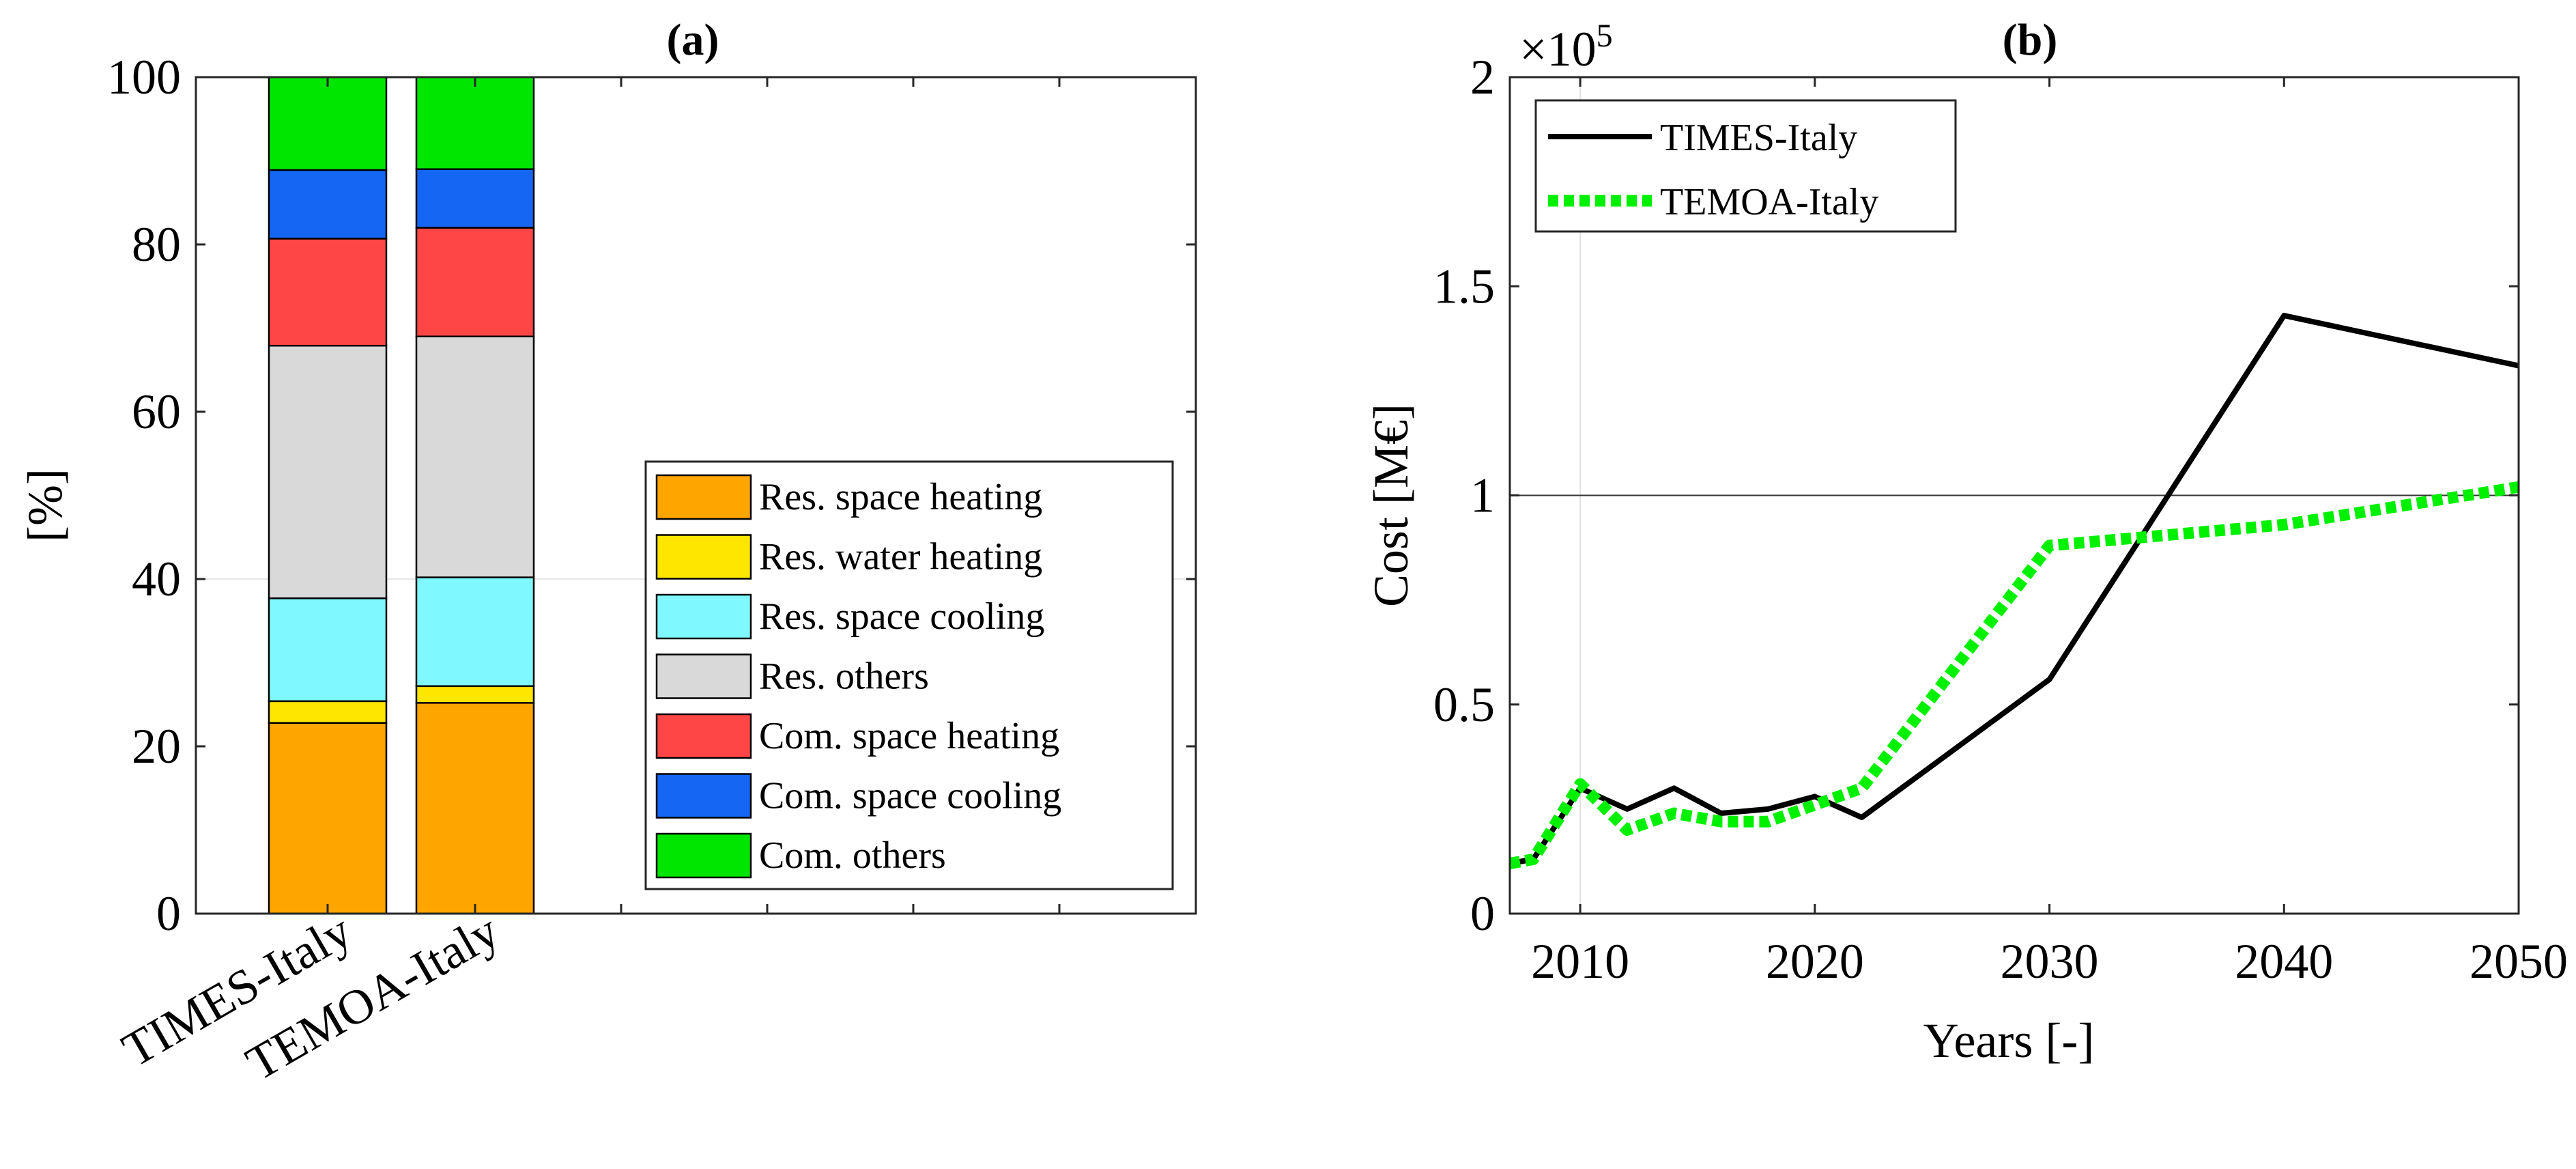 This screenshot has width=2576, height=1169. What do you see at coordinates (156, 245) in the screenshot?
I see `y-tick-label: 80` at bounding box center [156, 245].